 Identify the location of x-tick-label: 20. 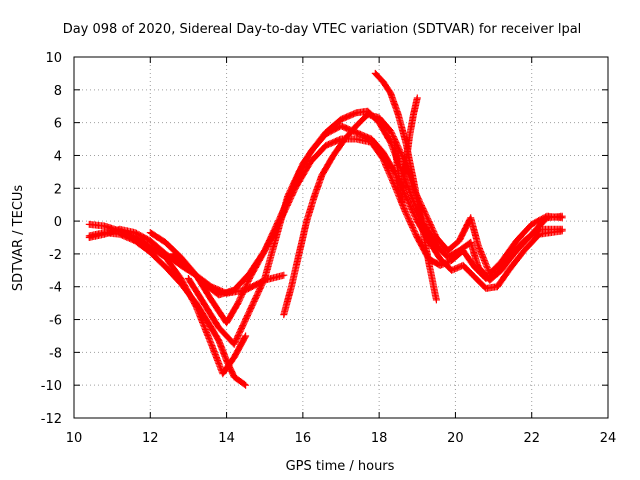
(455, 438).